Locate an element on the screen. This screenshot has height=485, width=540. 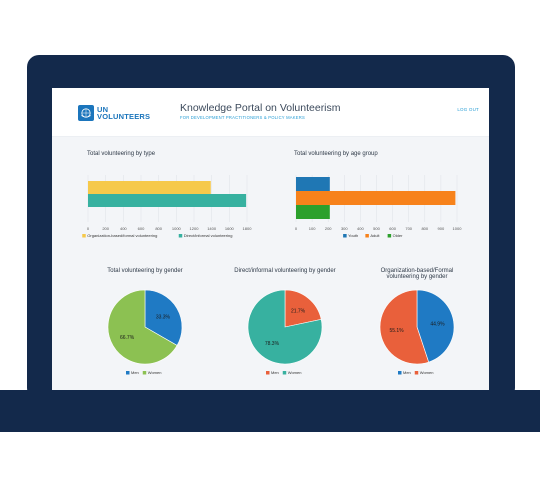
legend-label: Older is located at coordinates (398, 235).